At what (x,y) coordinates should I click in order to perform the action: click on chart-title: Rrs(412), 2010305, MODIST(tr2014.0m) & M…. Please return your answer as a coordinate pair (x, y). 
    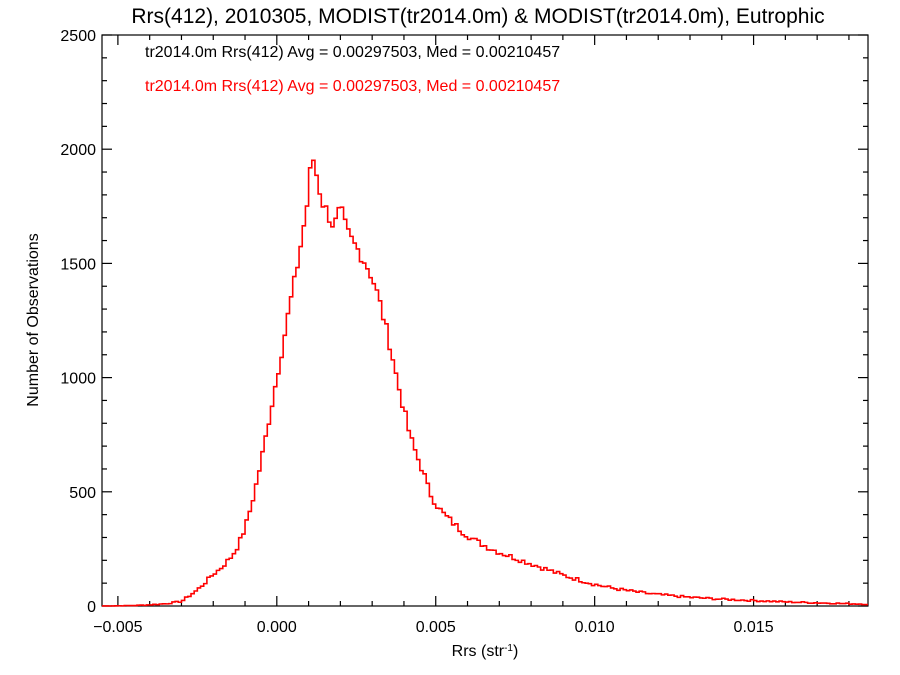
    Looking at the image, I should click on (477, 16).